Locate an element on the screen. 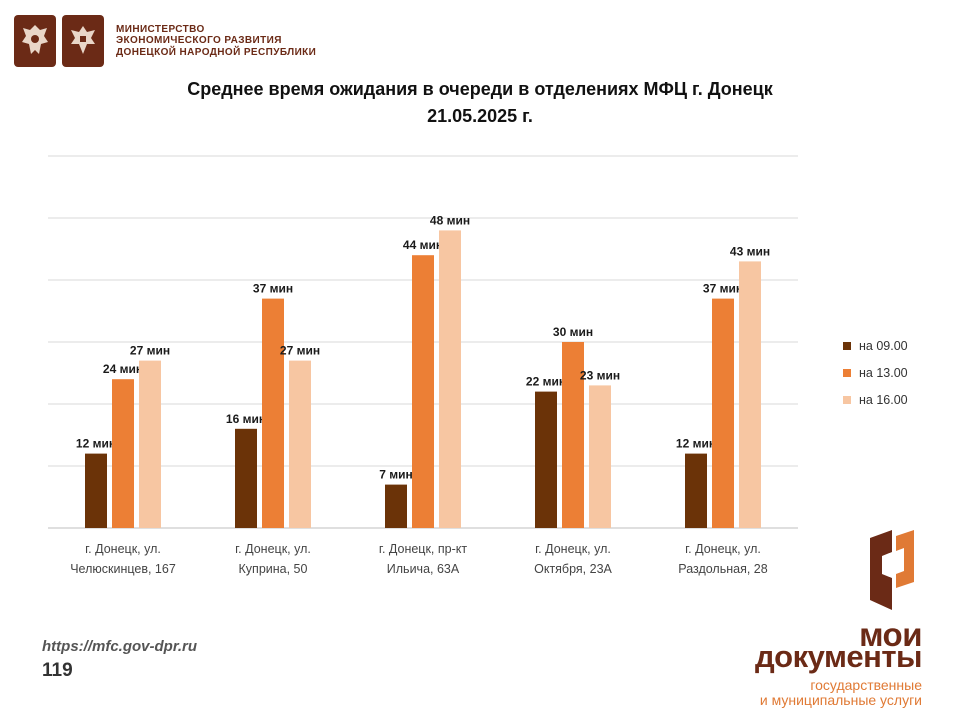  data-label: 44 мин is located at coordinates (423, 245).